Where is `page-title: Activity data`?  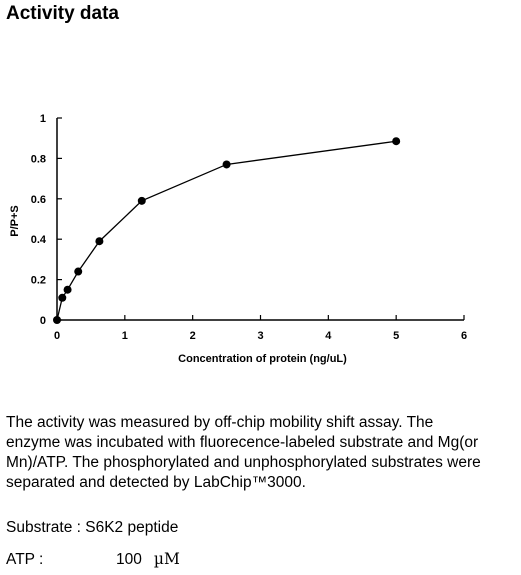
page-title: Activity data is located at coordinates (62, 13).